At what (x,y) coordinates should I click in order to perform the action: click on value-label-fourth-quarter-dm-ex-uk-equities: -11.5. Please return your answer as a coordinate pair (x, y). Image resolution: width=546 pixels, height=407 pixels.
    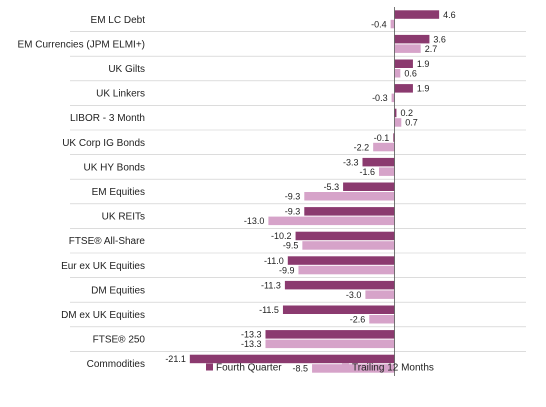
    Looking at the image, I should click on (269, 310).